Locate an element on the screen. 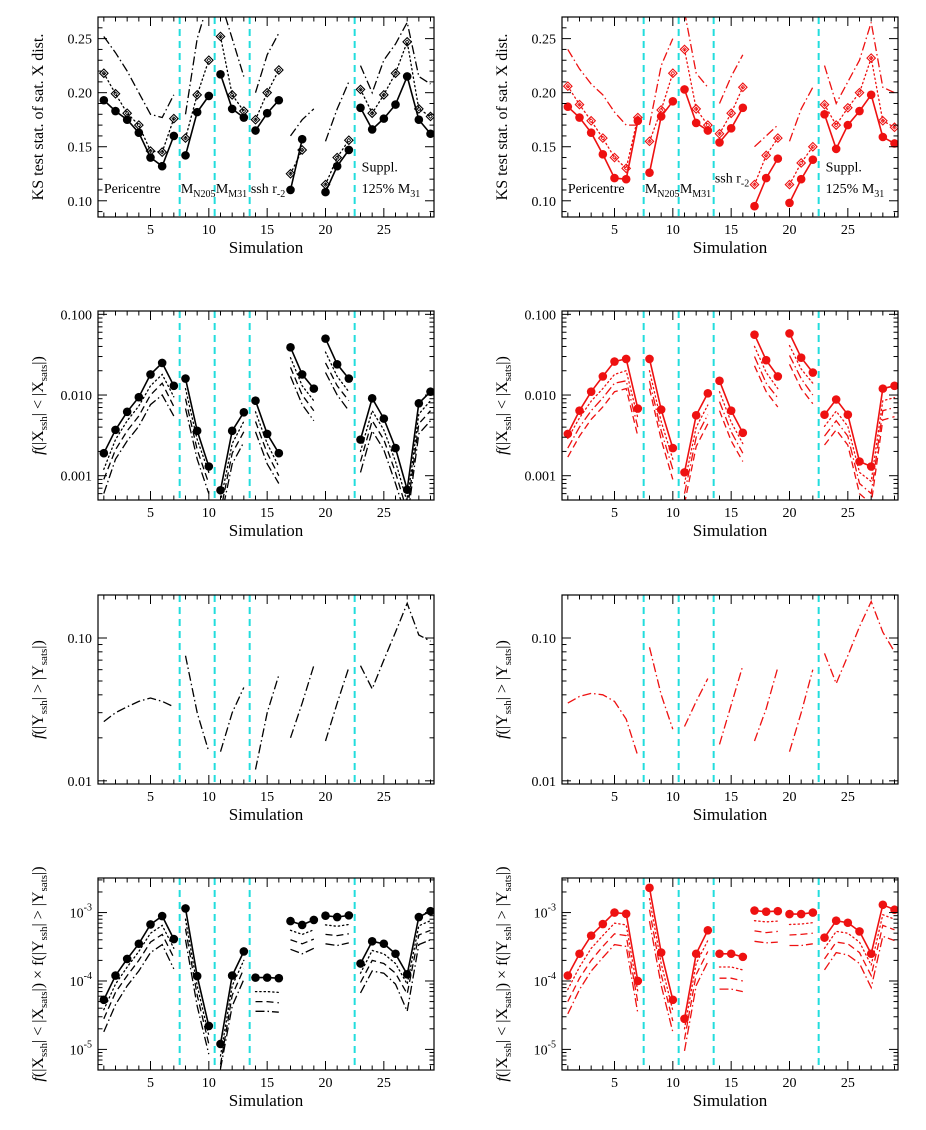 Image resolution: width=926 pixels, height=1130 pixels. plot-area is located at coordinates (731, 677).